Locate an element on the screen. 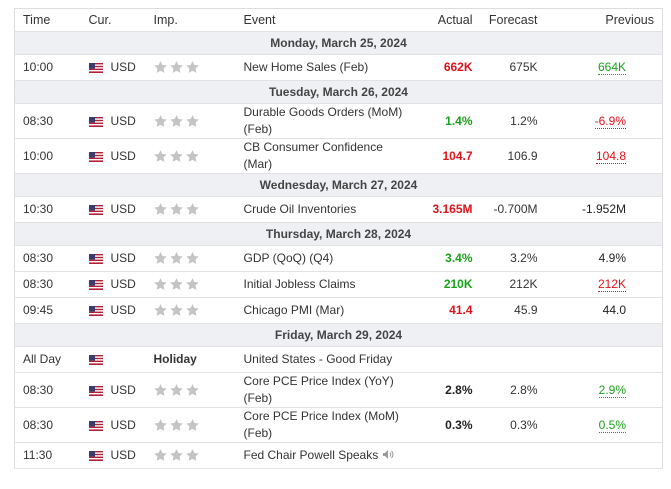 The height and width of the screenshot is (489, 671). event-name-cell: GDP (QoQ) (Q4) is located at coordinates (323, 258).